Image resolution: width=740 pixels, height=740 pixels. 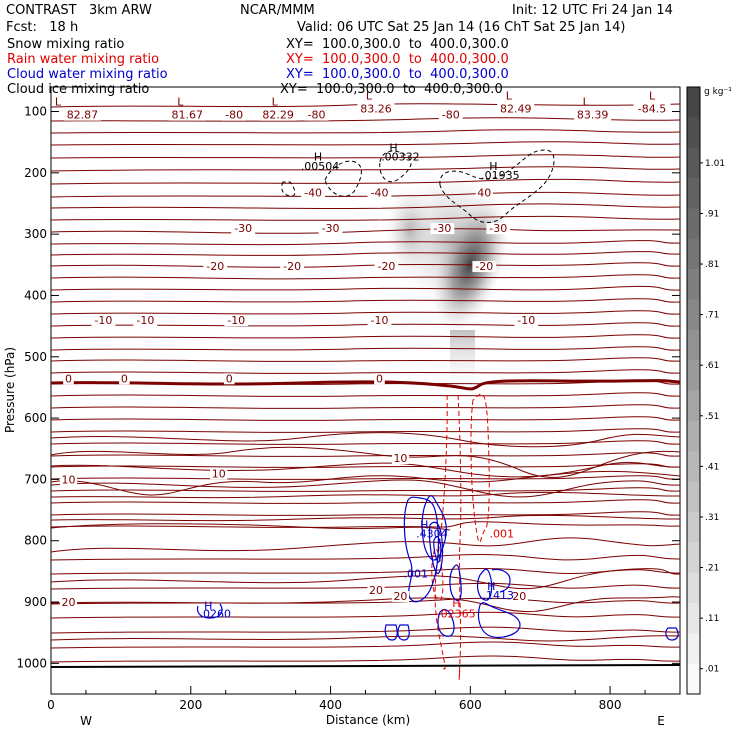 What do you see at coordinates (484, 193) in the screenshot?
I see `temperature-label: 40` at bounding box center [484, 193].